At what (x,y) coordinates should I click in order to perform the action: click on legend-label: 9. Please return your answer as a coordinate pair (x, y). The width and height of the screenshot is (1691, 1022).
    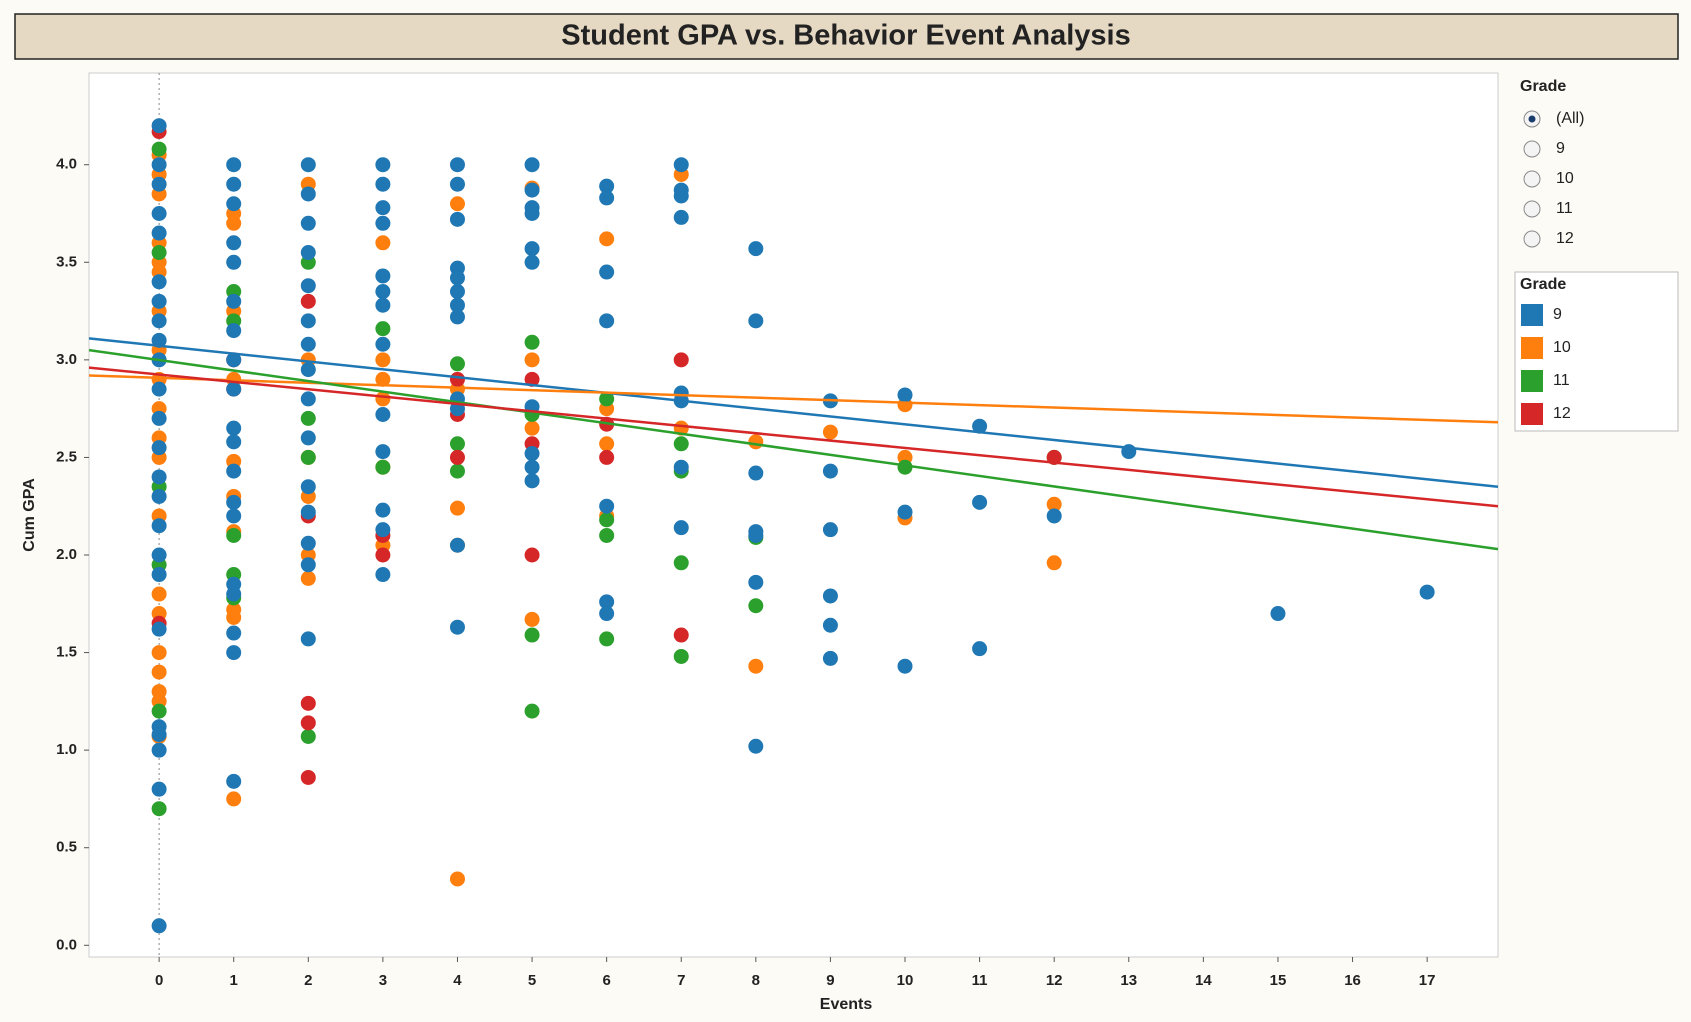
    Looking at the image, I should click on (1557, 314).